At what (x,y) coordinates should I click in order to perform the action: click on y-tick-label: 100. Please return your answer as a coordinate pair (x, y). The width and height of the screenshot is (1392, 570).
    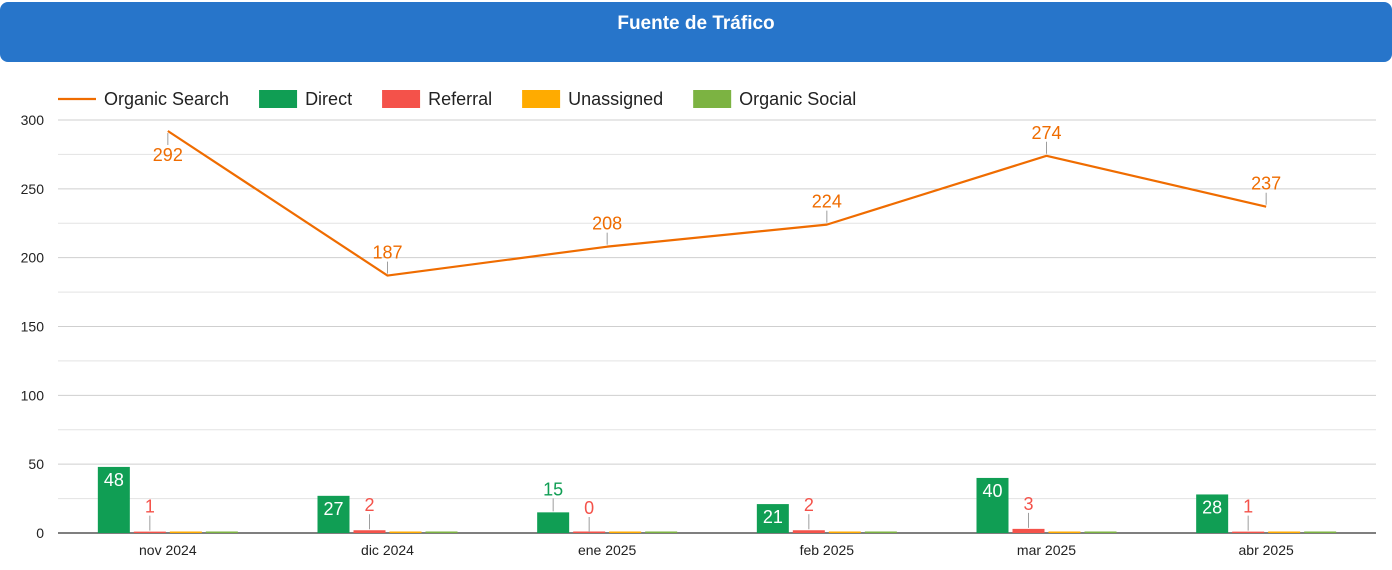
    Looking at the image, I should click on (33, 395).